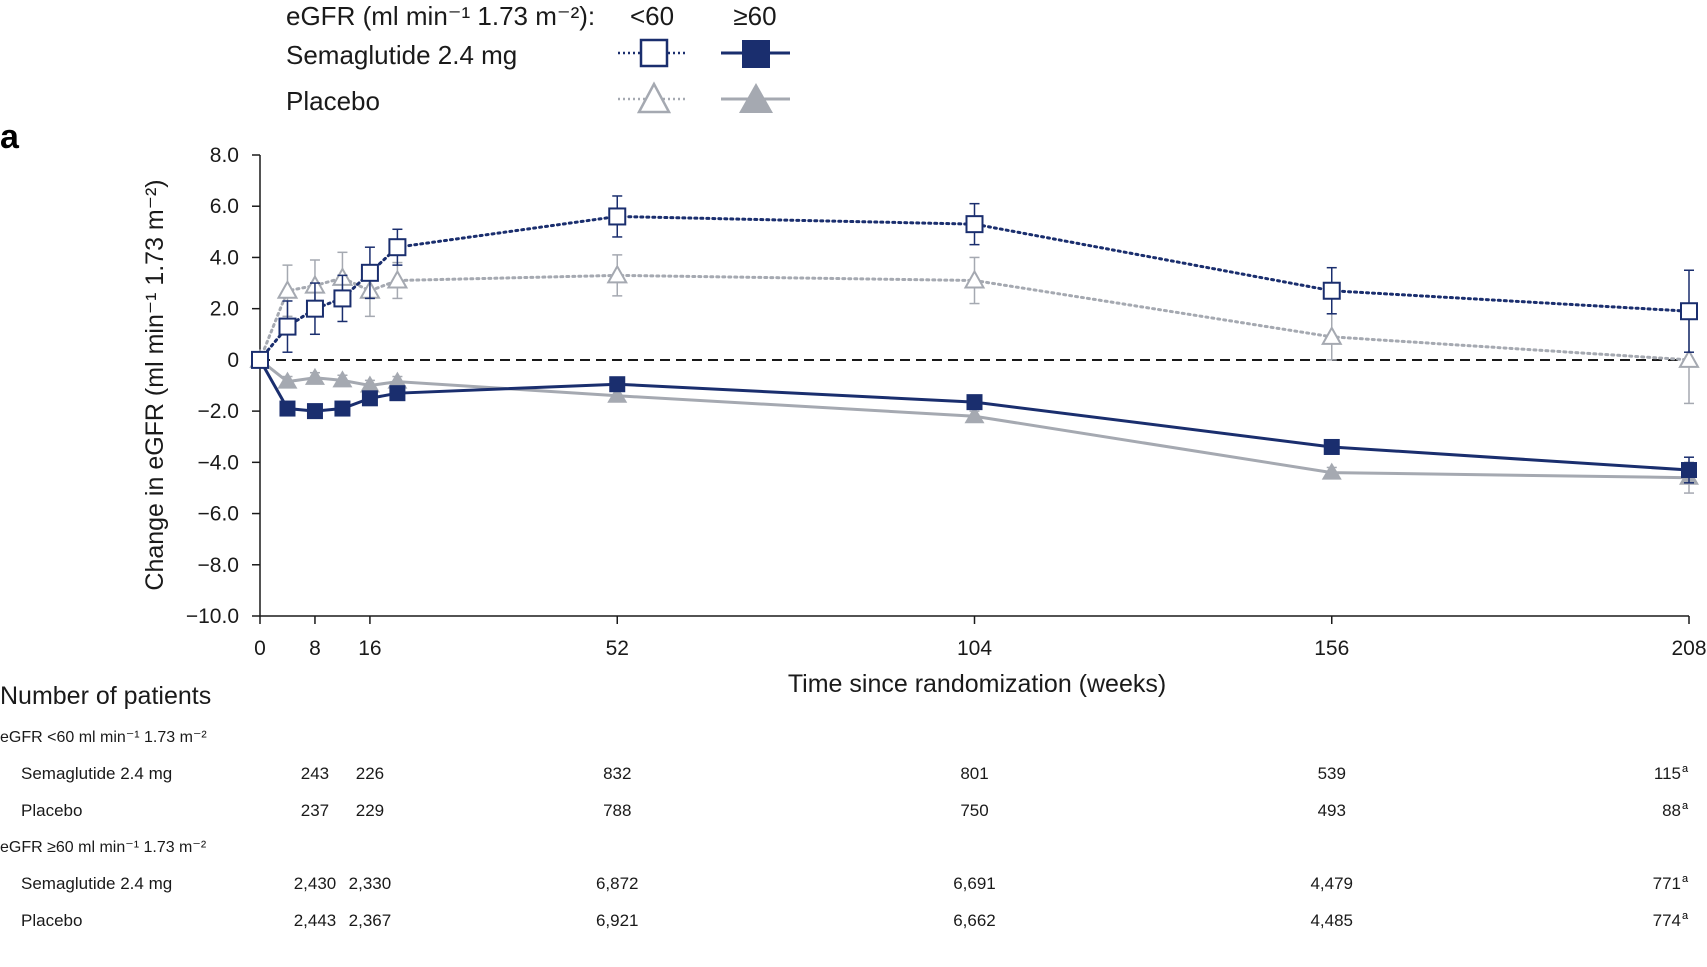 This screenshot has height=967, width=1707. I want to click on y-tick-label: −8.0, so click(218, 565).